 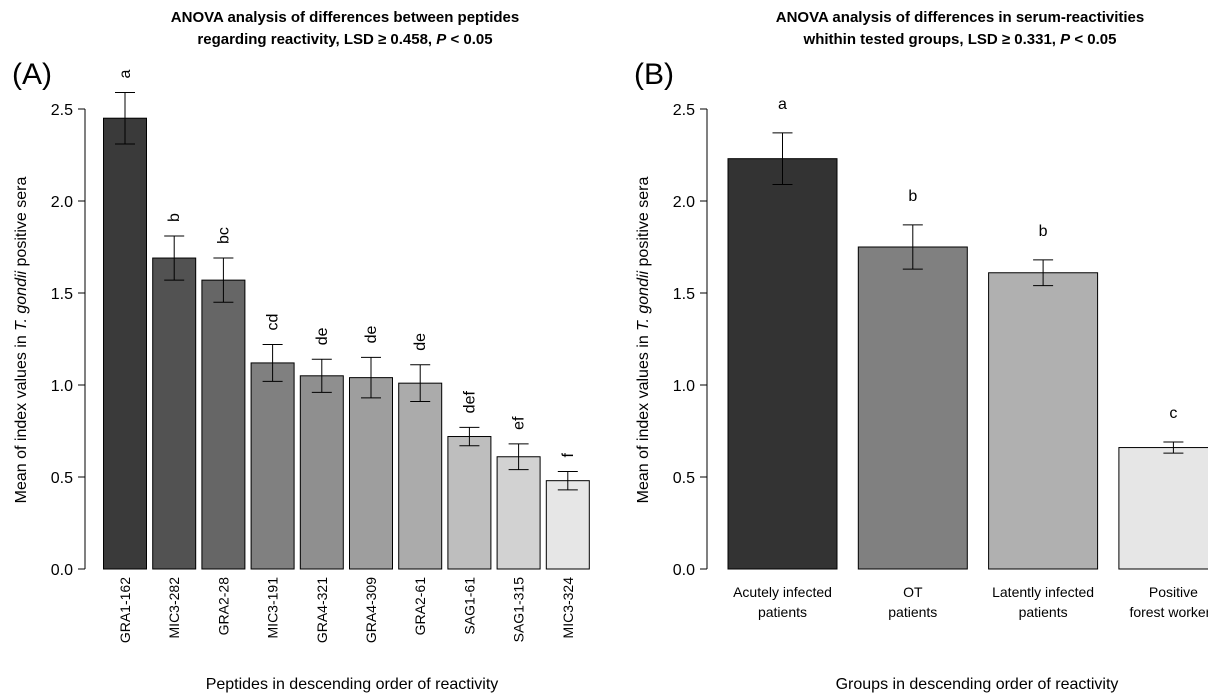 What do you see at coordinates (519, 423) in the screenshot?
I see `significance-label: ef` at bounding box center [519, 423].